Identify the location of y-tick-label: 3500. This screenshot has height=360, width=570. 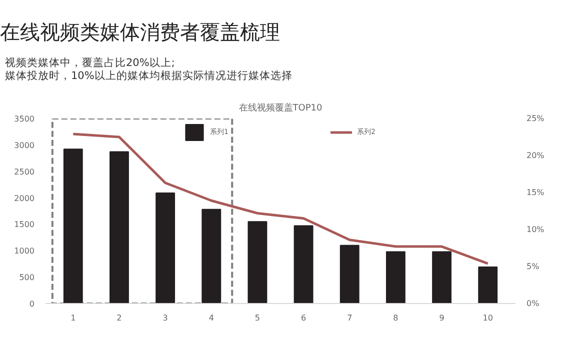
(24, 119).